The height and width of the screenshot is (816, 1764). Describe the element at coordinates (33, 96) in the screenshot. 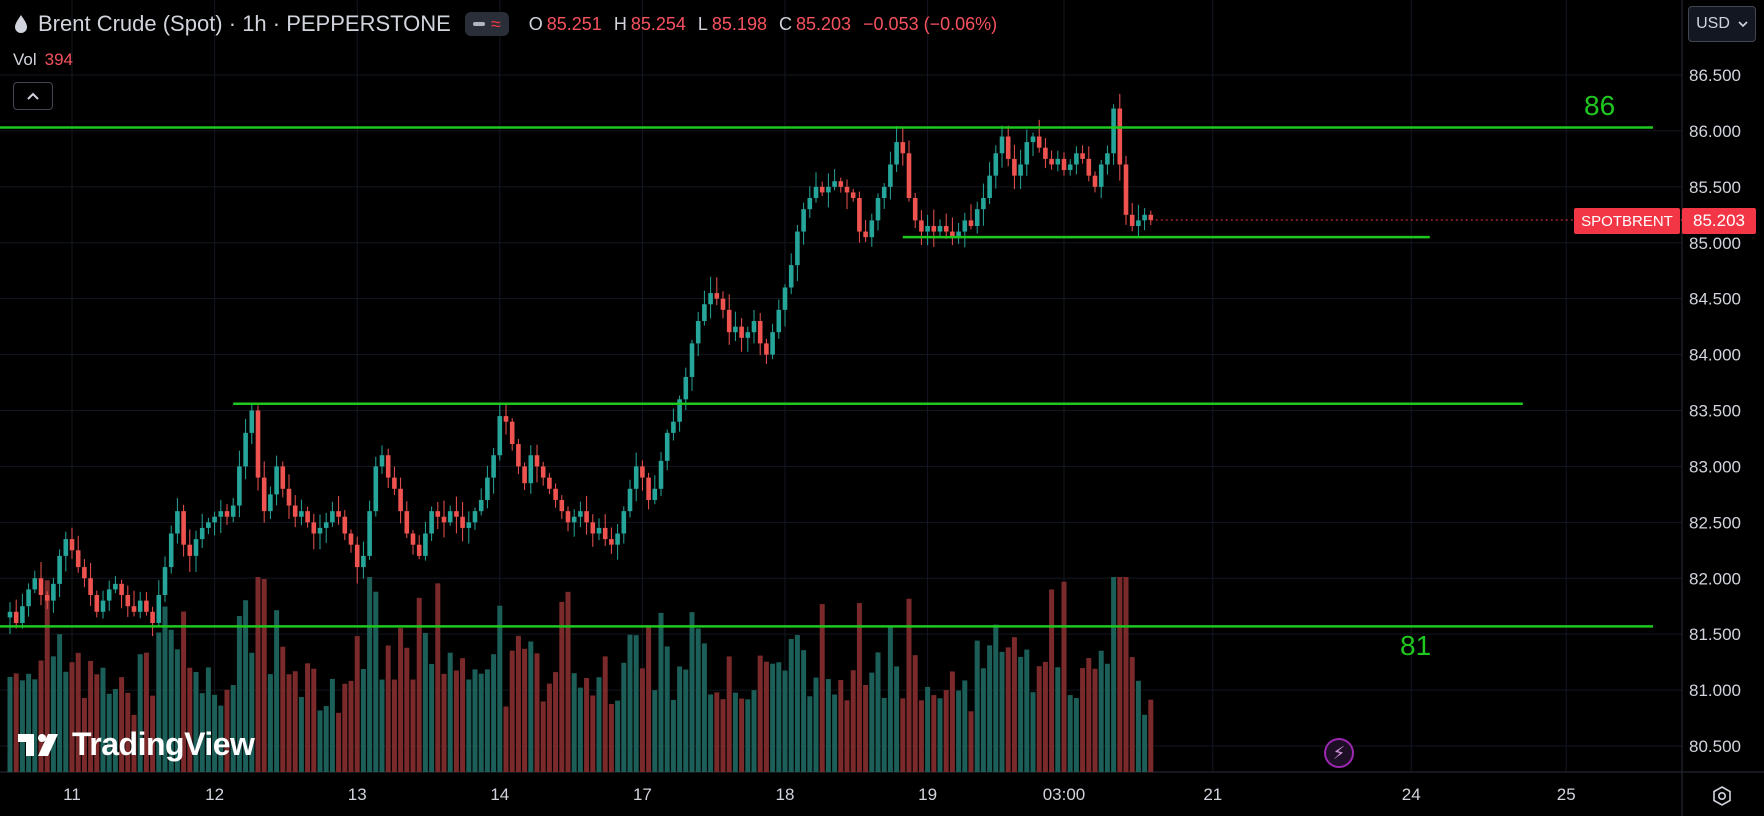

I see `collapse-legend-button` at that location.